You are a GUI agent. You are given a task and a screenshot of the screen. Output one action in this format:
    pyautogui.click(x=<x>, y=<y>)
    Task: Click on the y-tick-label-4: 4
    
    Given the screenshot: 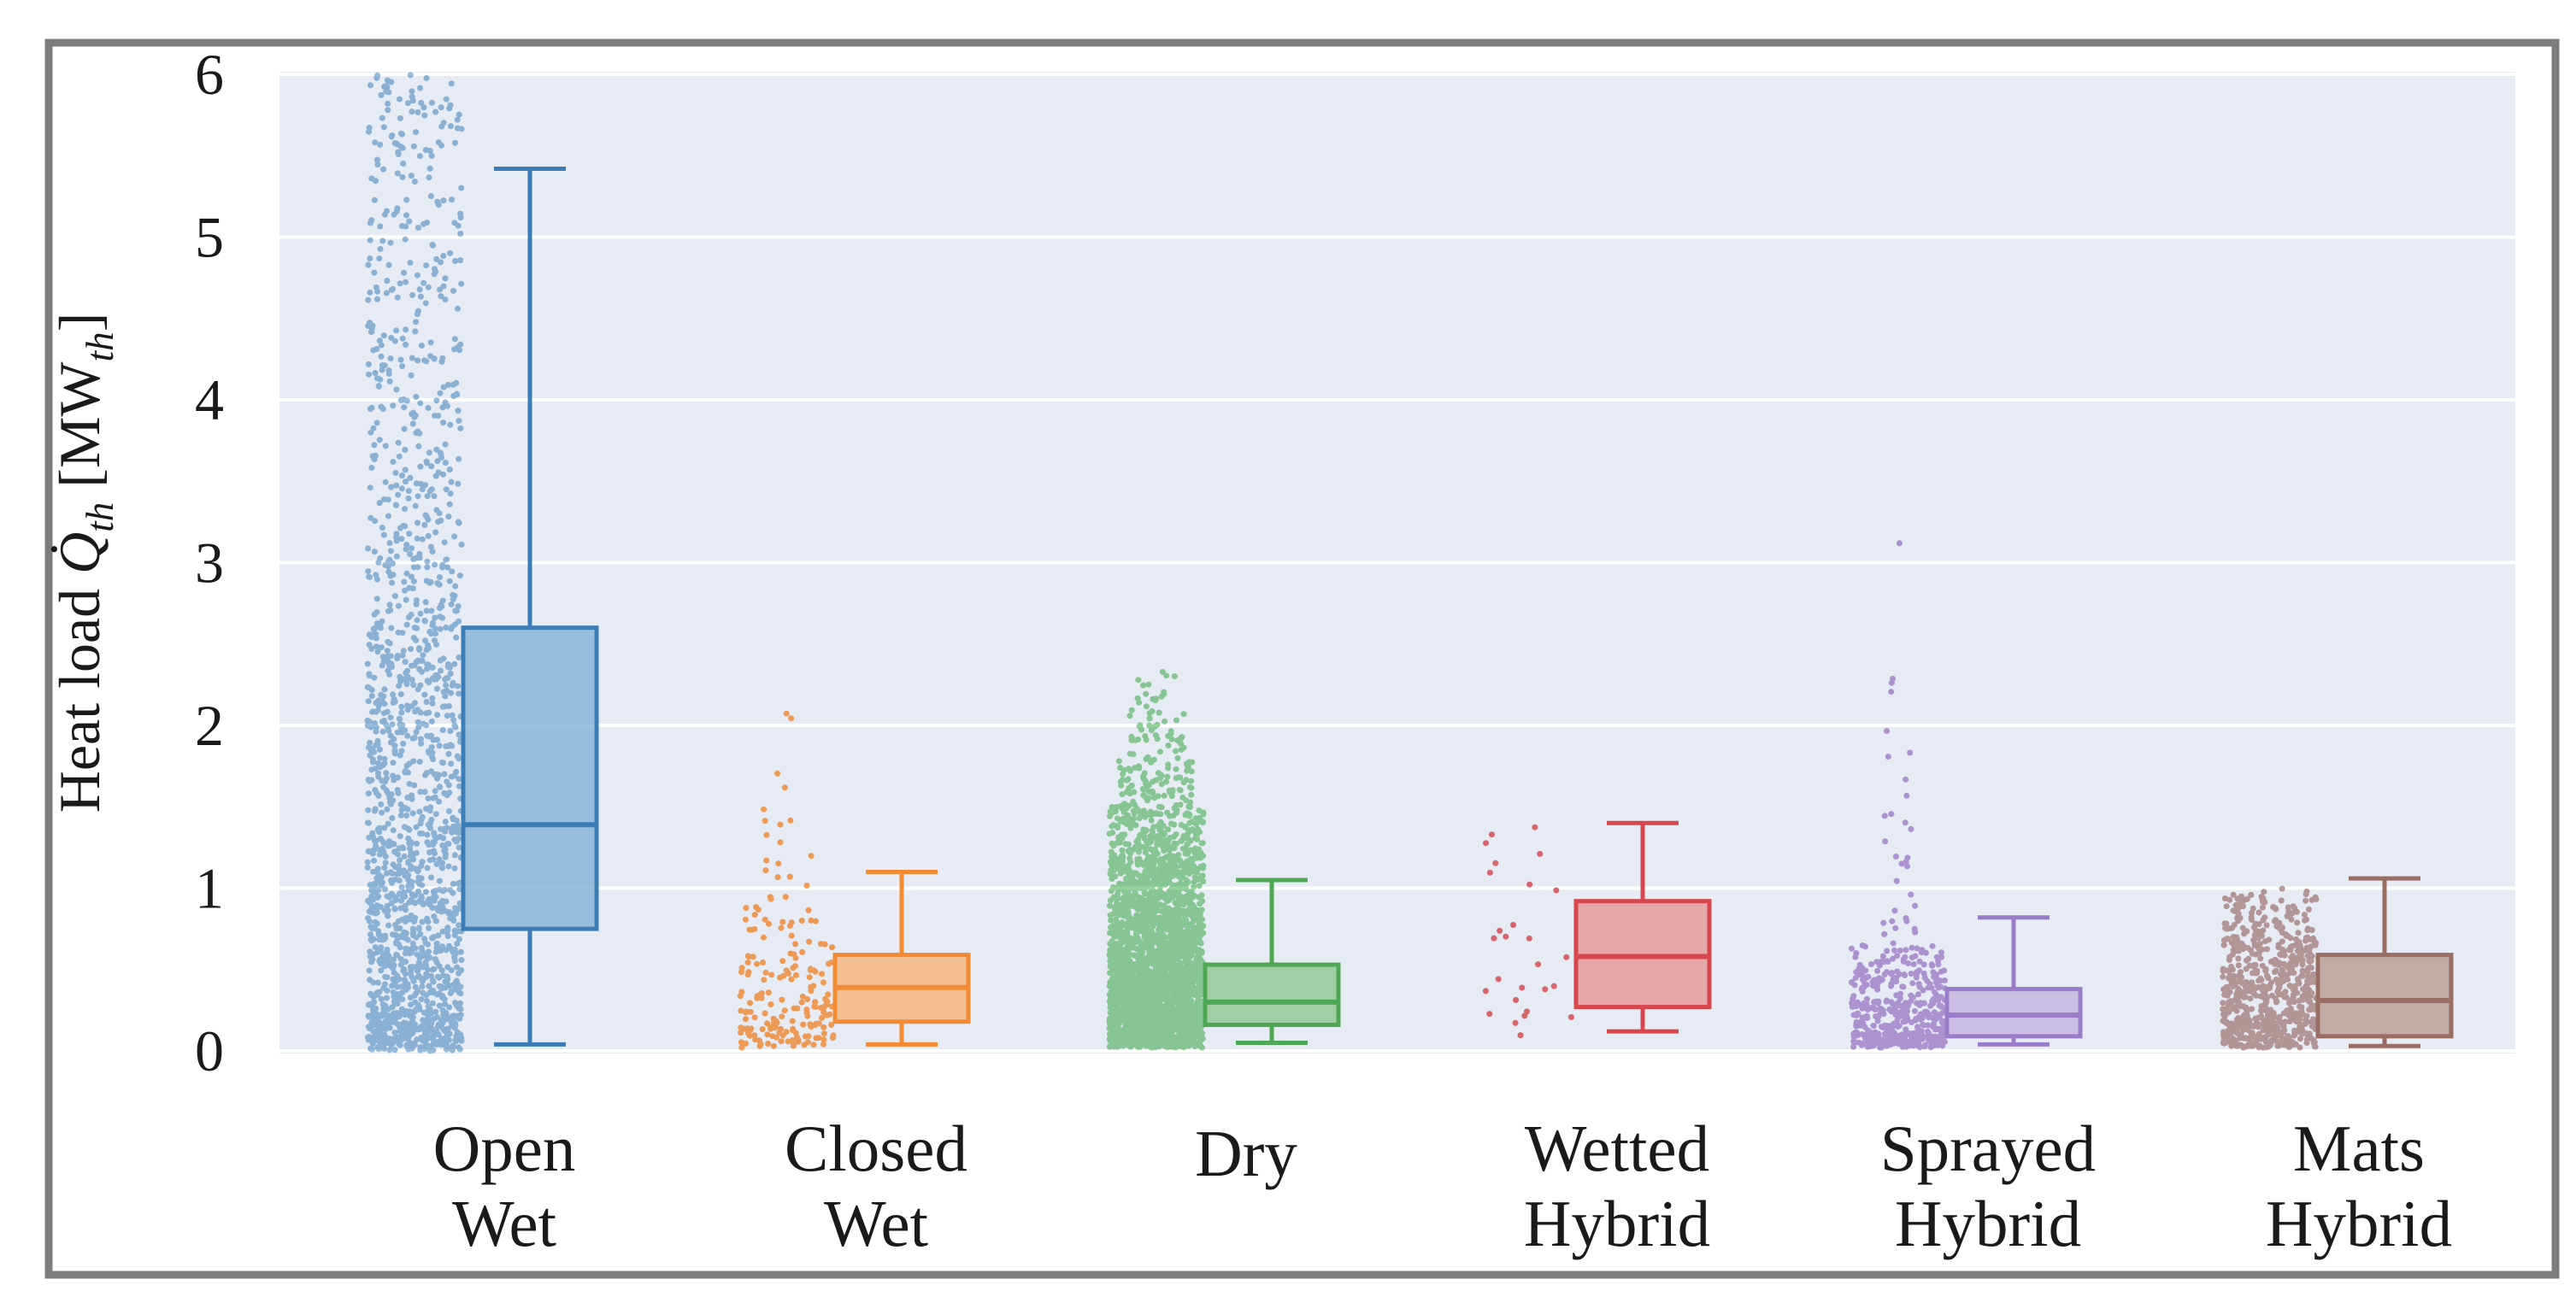 What is the action you would take?
    pyautogui.click(x=209, y=399)
    